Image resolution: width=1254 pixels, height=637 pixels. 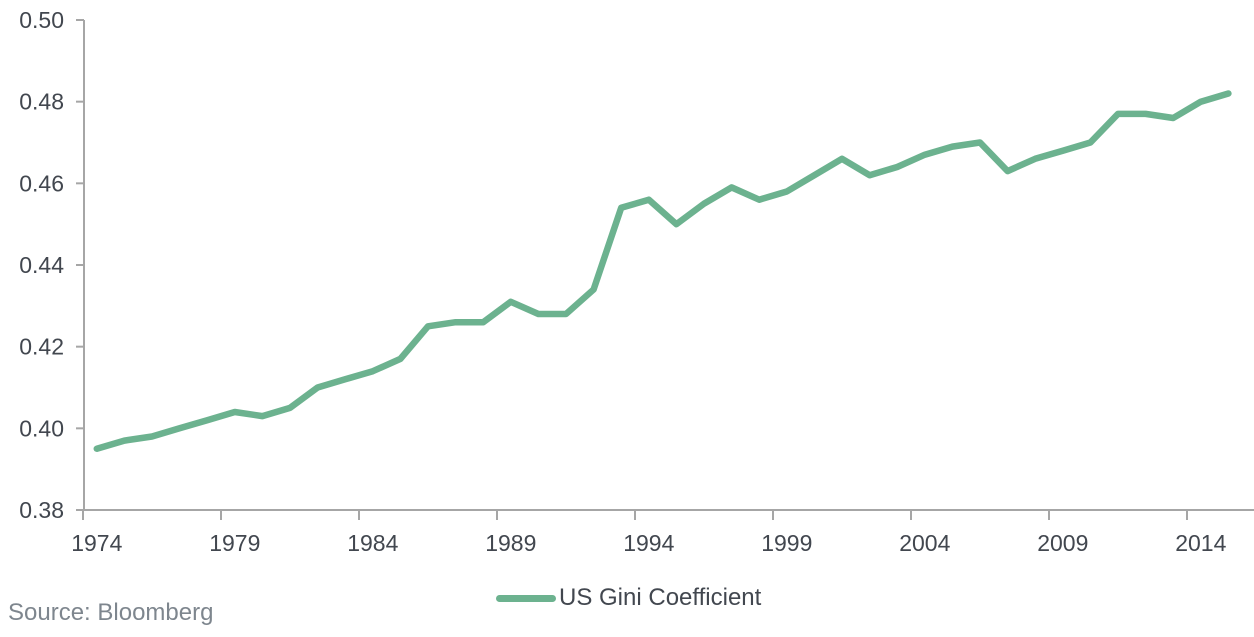 I want to click on x-axis-tick-label: 1984, so click(x=372, y=543).